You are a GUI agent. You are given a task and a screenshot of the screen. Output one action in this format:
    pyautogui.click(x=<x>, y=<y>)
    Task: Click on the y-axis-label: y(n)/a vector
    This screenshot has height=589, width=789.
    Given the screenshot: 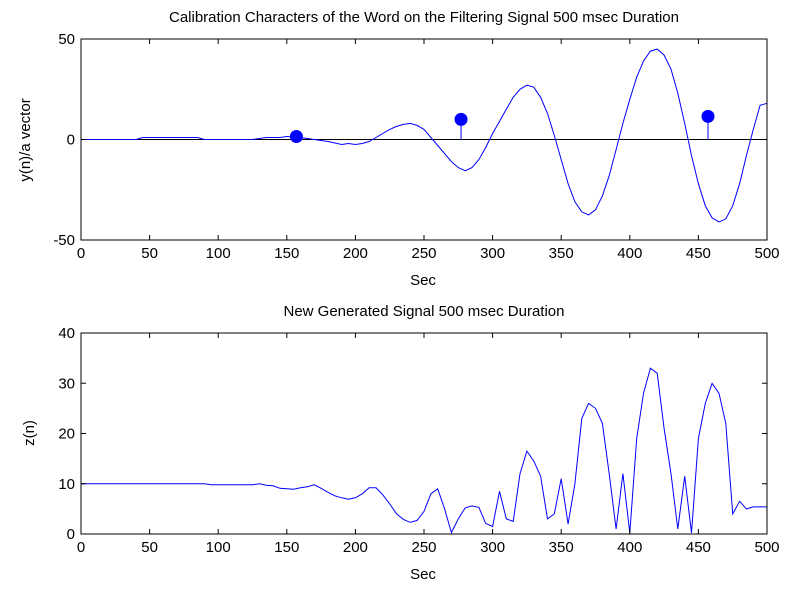 What is the action you would take?
    pyautogui.click(x=25, y=139)
    